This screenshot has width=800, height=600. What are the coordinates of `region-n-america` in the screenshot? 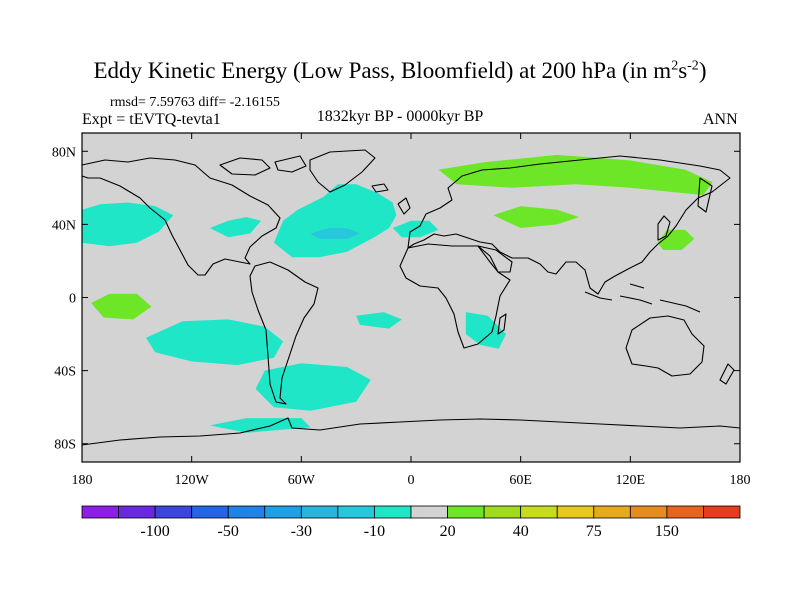 It's located at (235, 227).